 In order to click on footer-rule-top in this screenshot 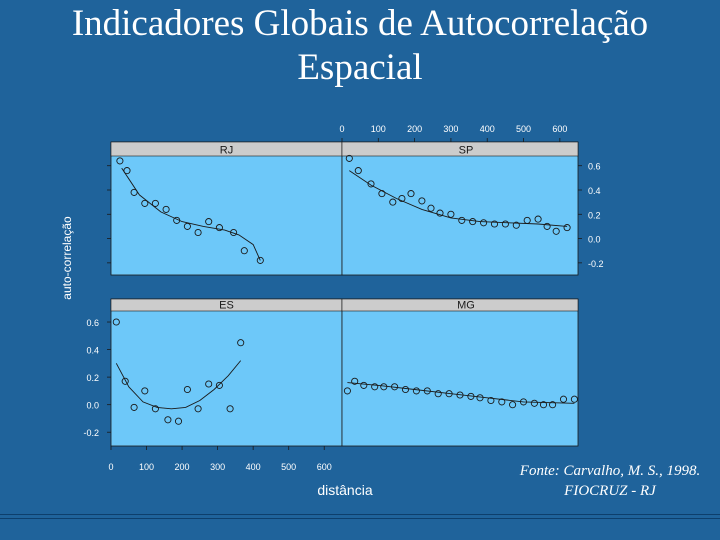, I will do `click(360, 514)`.